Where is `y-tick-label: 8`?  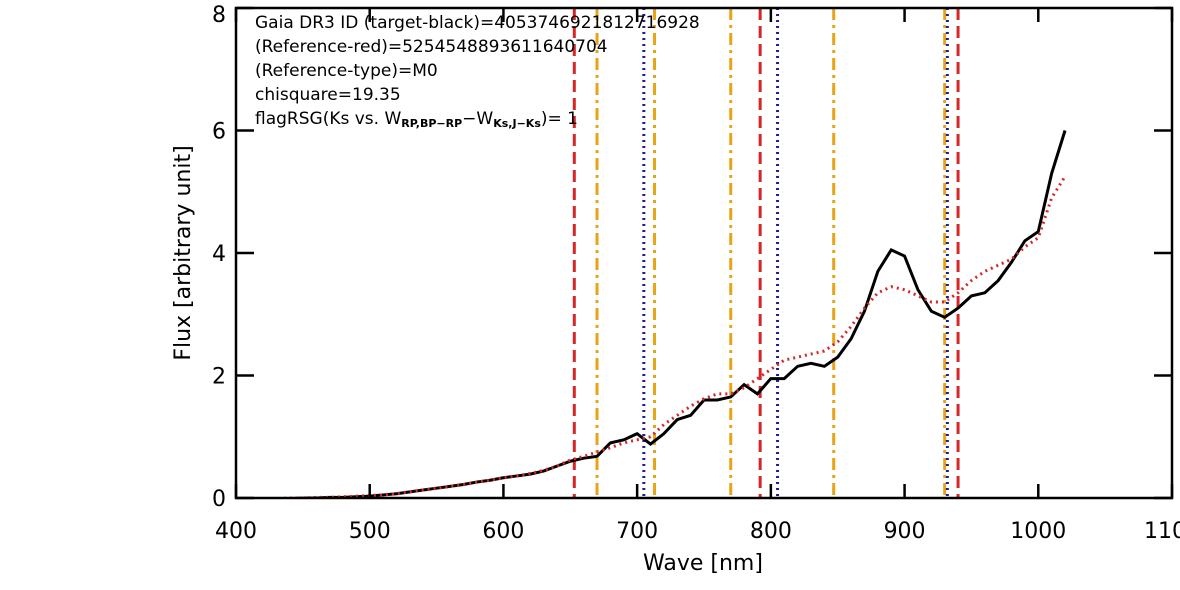 y-tick-label: 8 is located at coordinates (219, 15).